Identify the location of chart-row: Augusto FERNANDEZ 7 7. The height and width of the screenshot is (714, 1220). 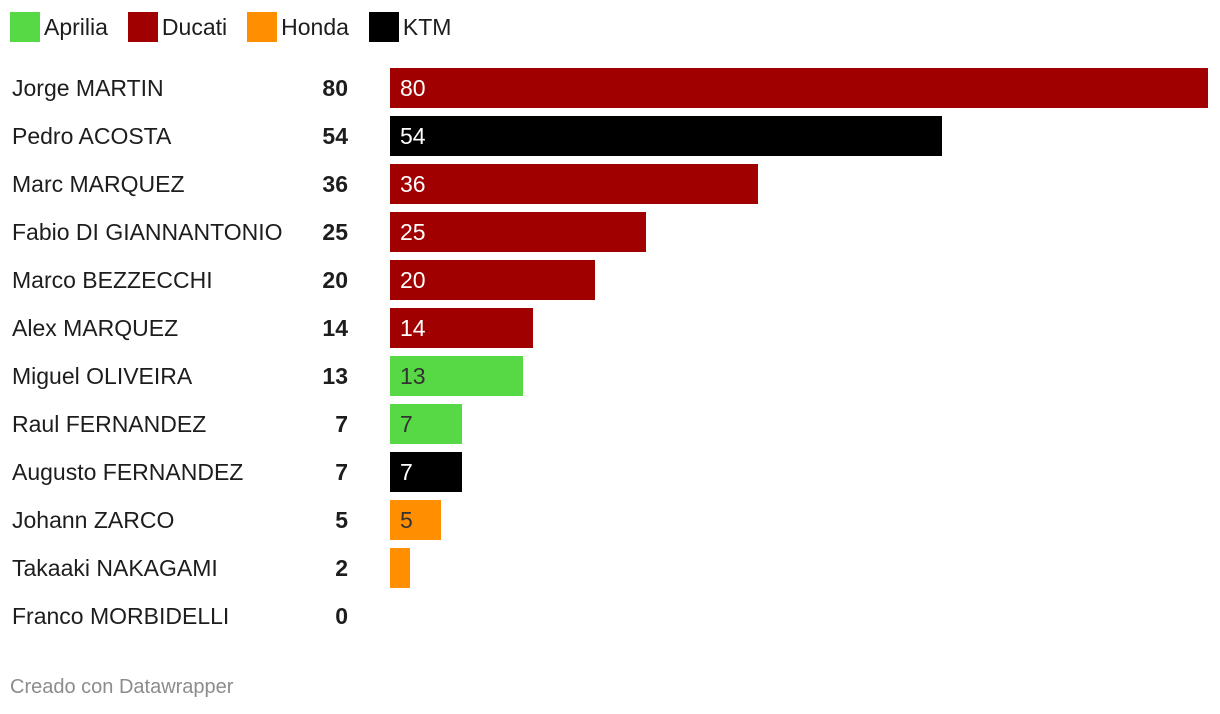
(610, 472).